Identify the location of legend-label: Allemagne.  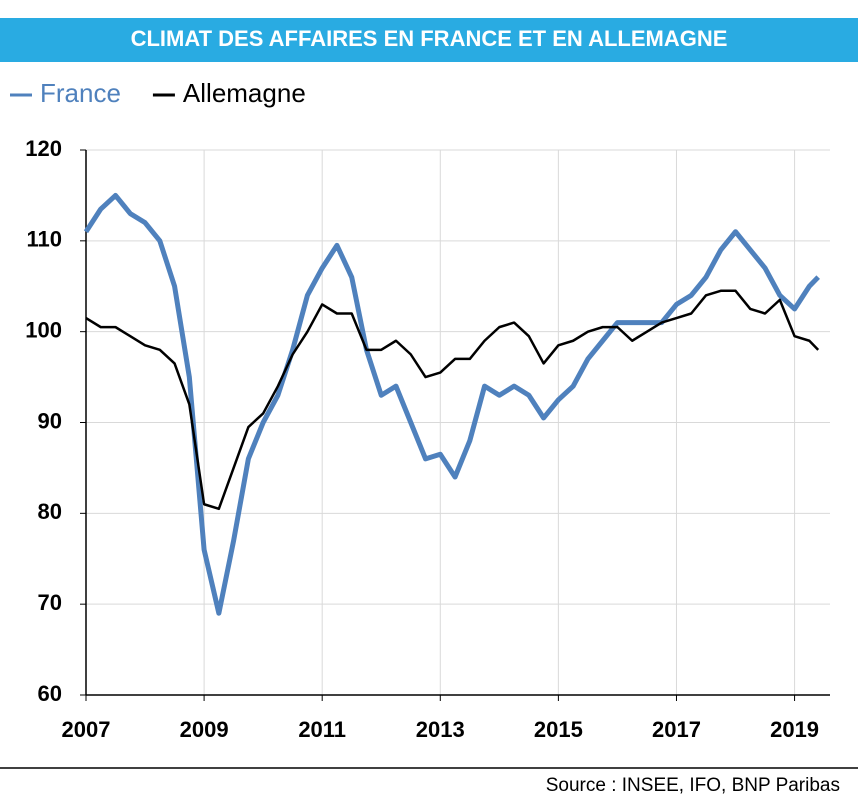
(244, 93).